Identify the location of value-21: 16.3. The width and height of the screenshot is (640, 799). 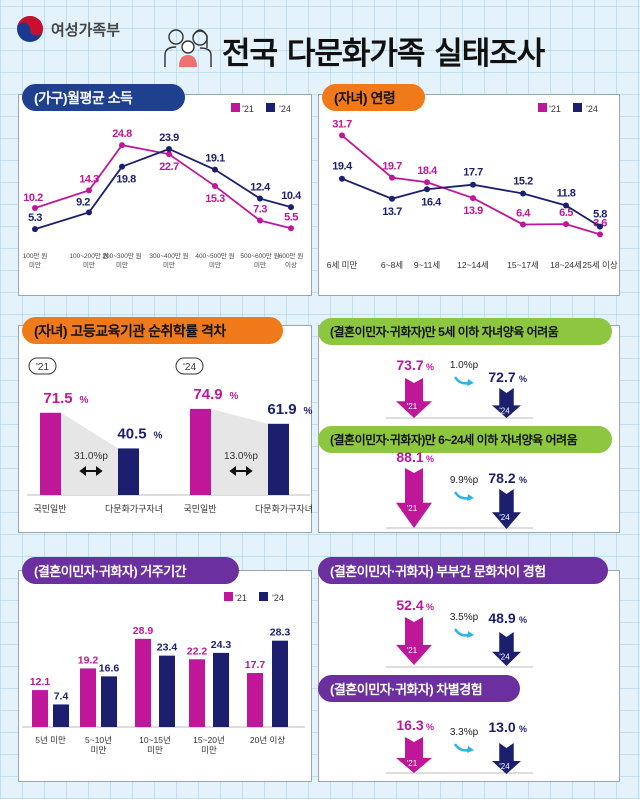
(409, 725).